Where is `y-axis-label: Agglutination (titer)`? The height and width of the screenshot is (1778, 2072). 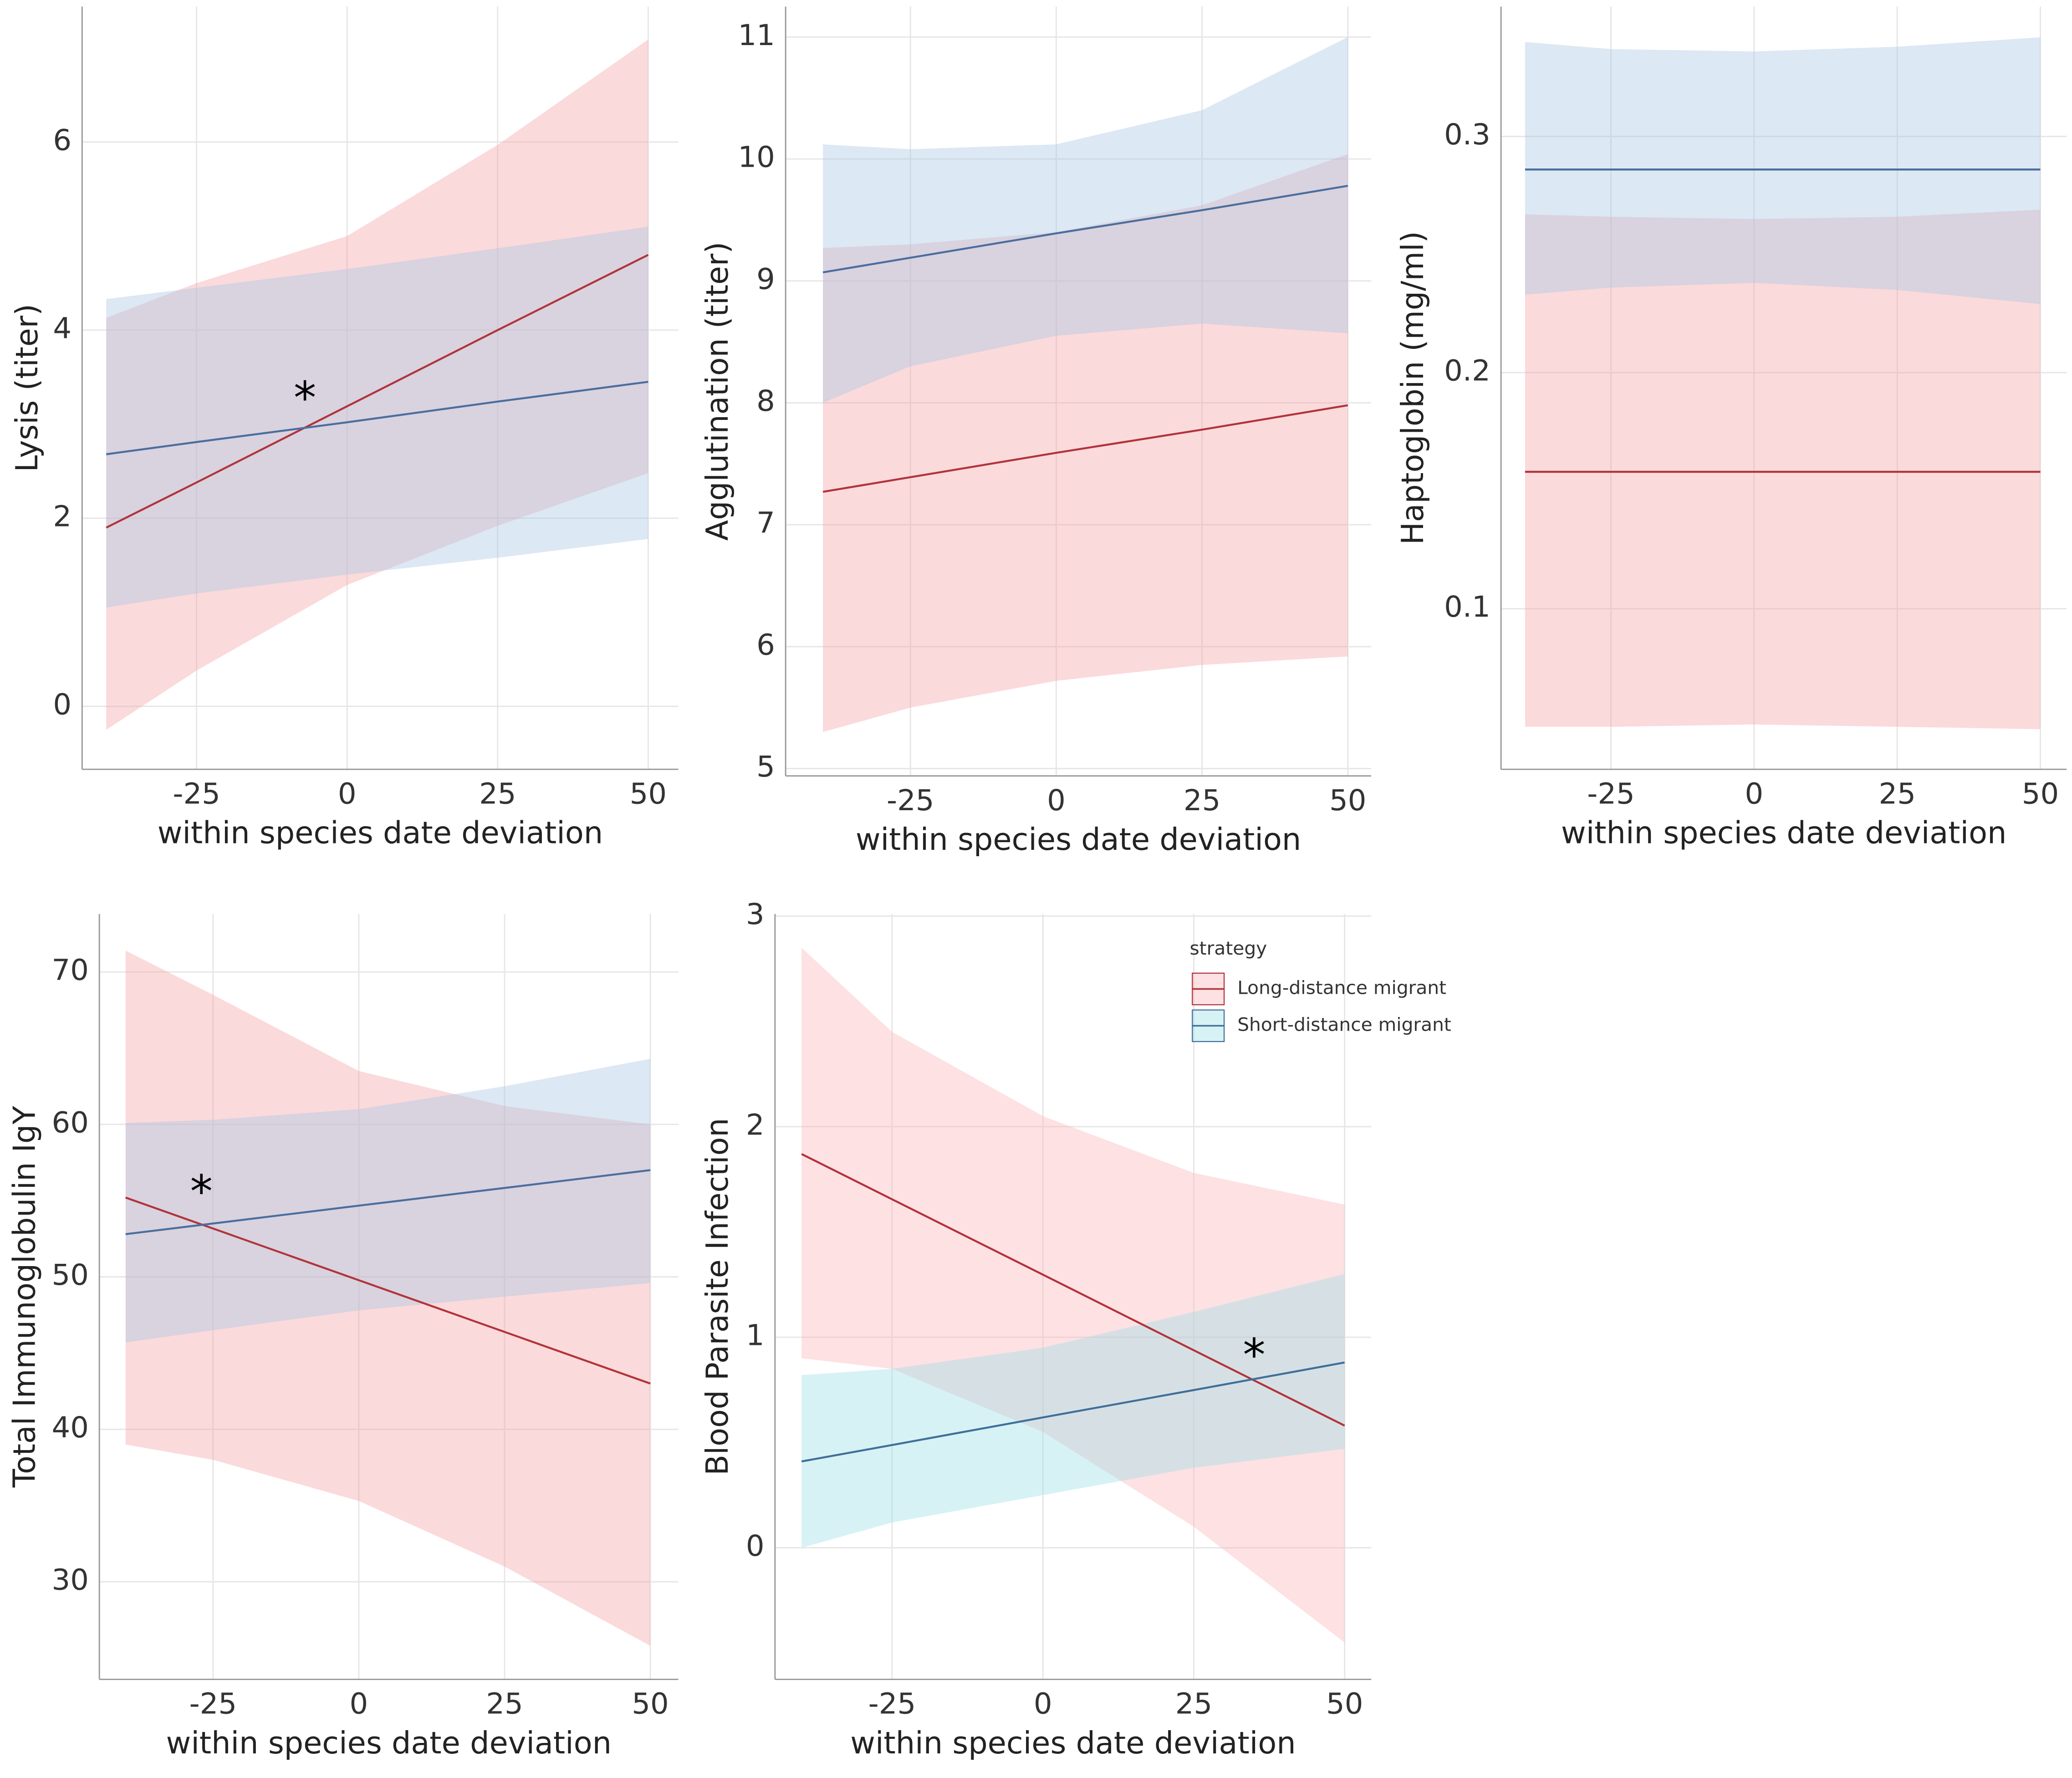 y-axis-label: Agglutination (titer) is located at coordinates (717, 391).